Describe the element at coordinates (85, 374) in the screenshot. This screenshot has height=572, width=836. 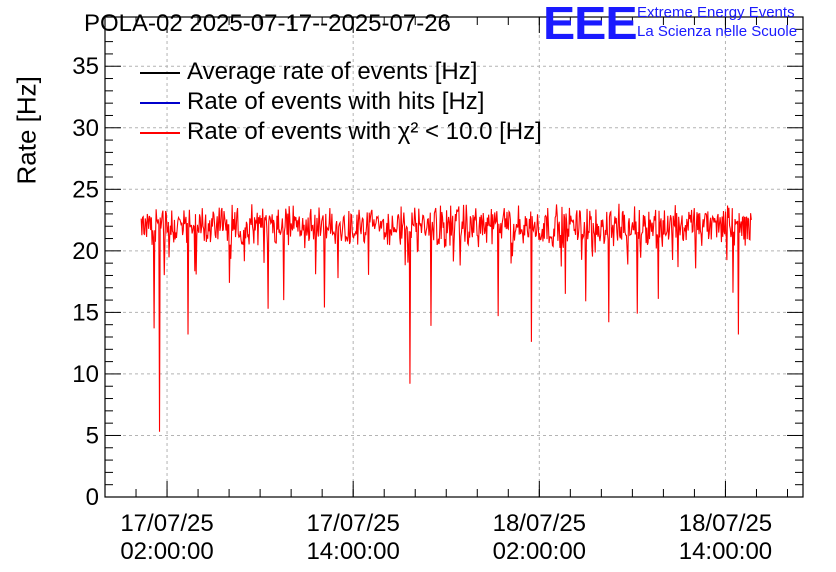
I see `y-tick-label: 10` at that location.